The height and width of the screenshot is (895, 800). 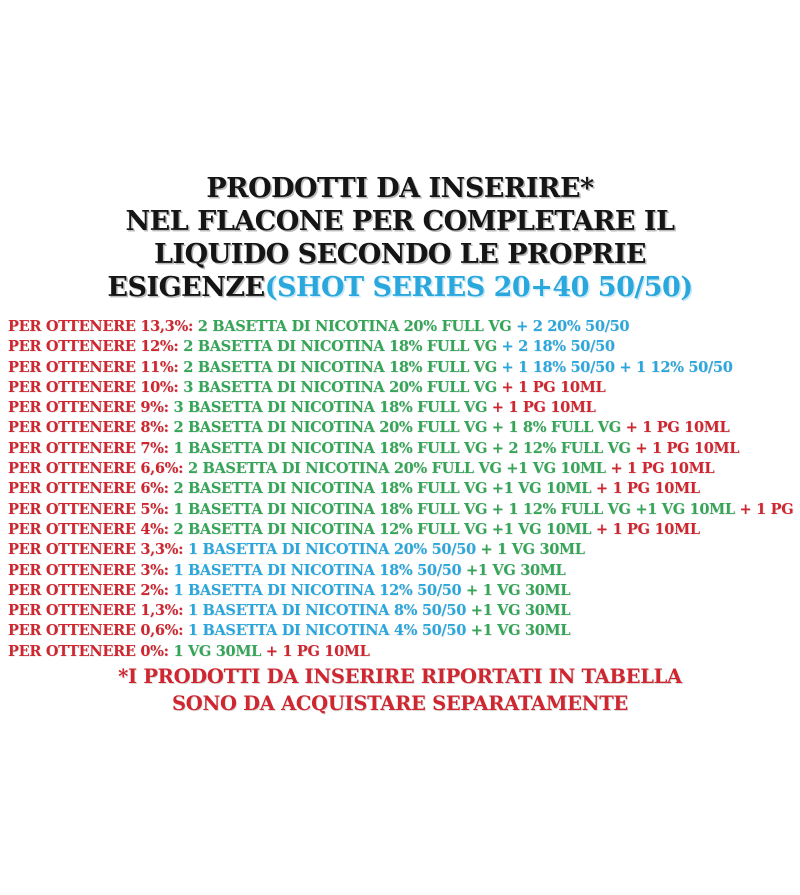 I want to click on recipe-segment: PER OTTENERE 0,6%:, so click(x=98, y=631).